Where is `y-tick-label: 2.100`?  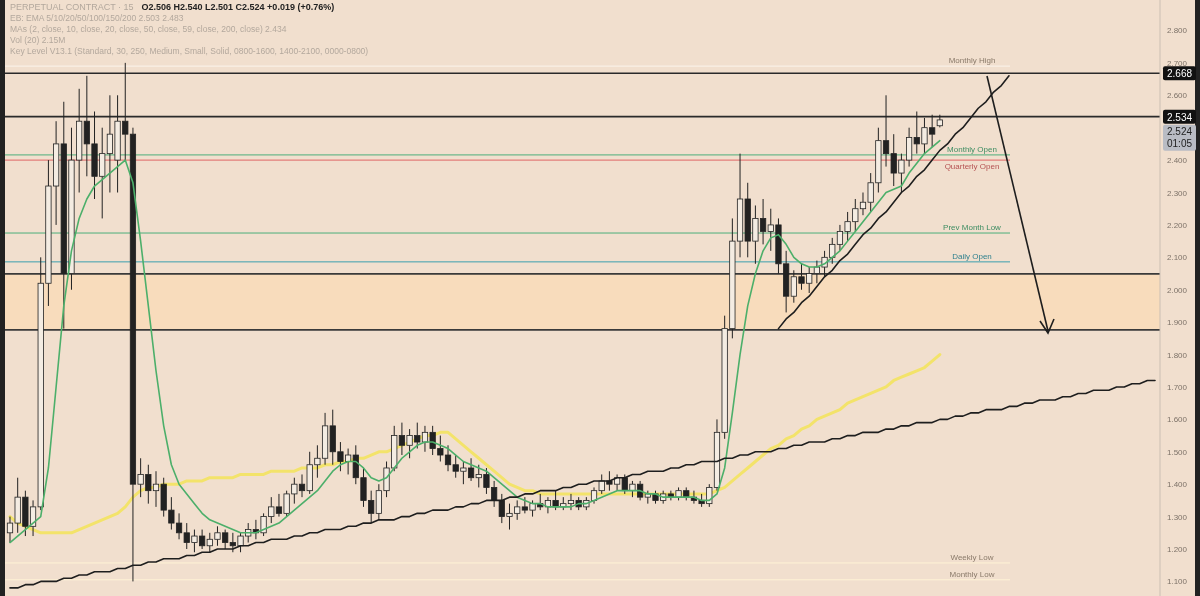 y-tick-label: 2.100 is located at coordinates (1177, 258).